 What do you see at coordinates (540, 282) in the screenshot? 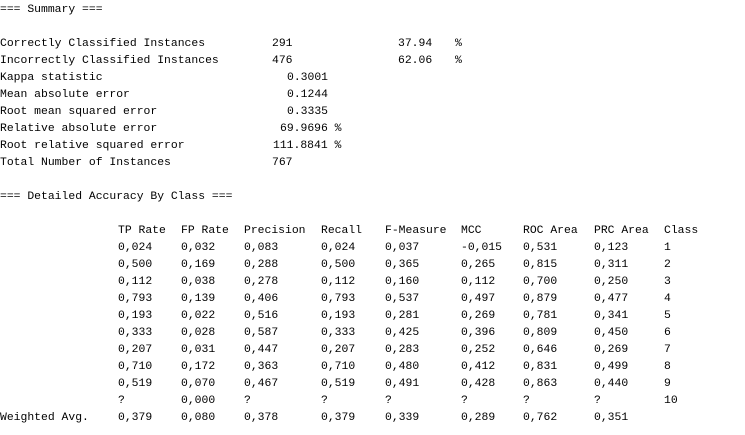
I see `cell: 0,700` at bounding box center [540, 282].